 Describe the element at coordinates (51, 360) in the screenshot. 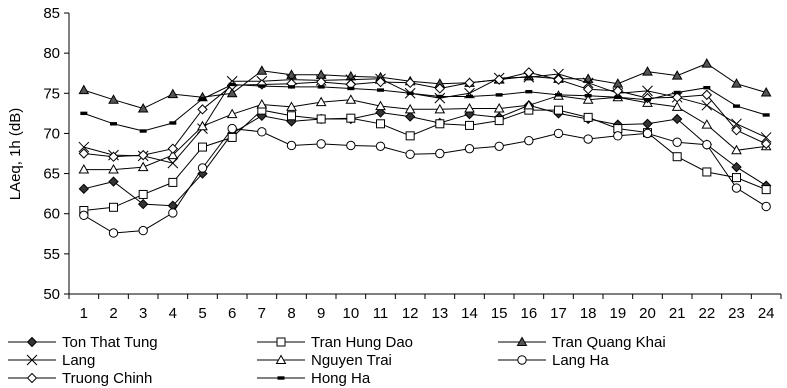

I see `legend-item: Lang` at that location.